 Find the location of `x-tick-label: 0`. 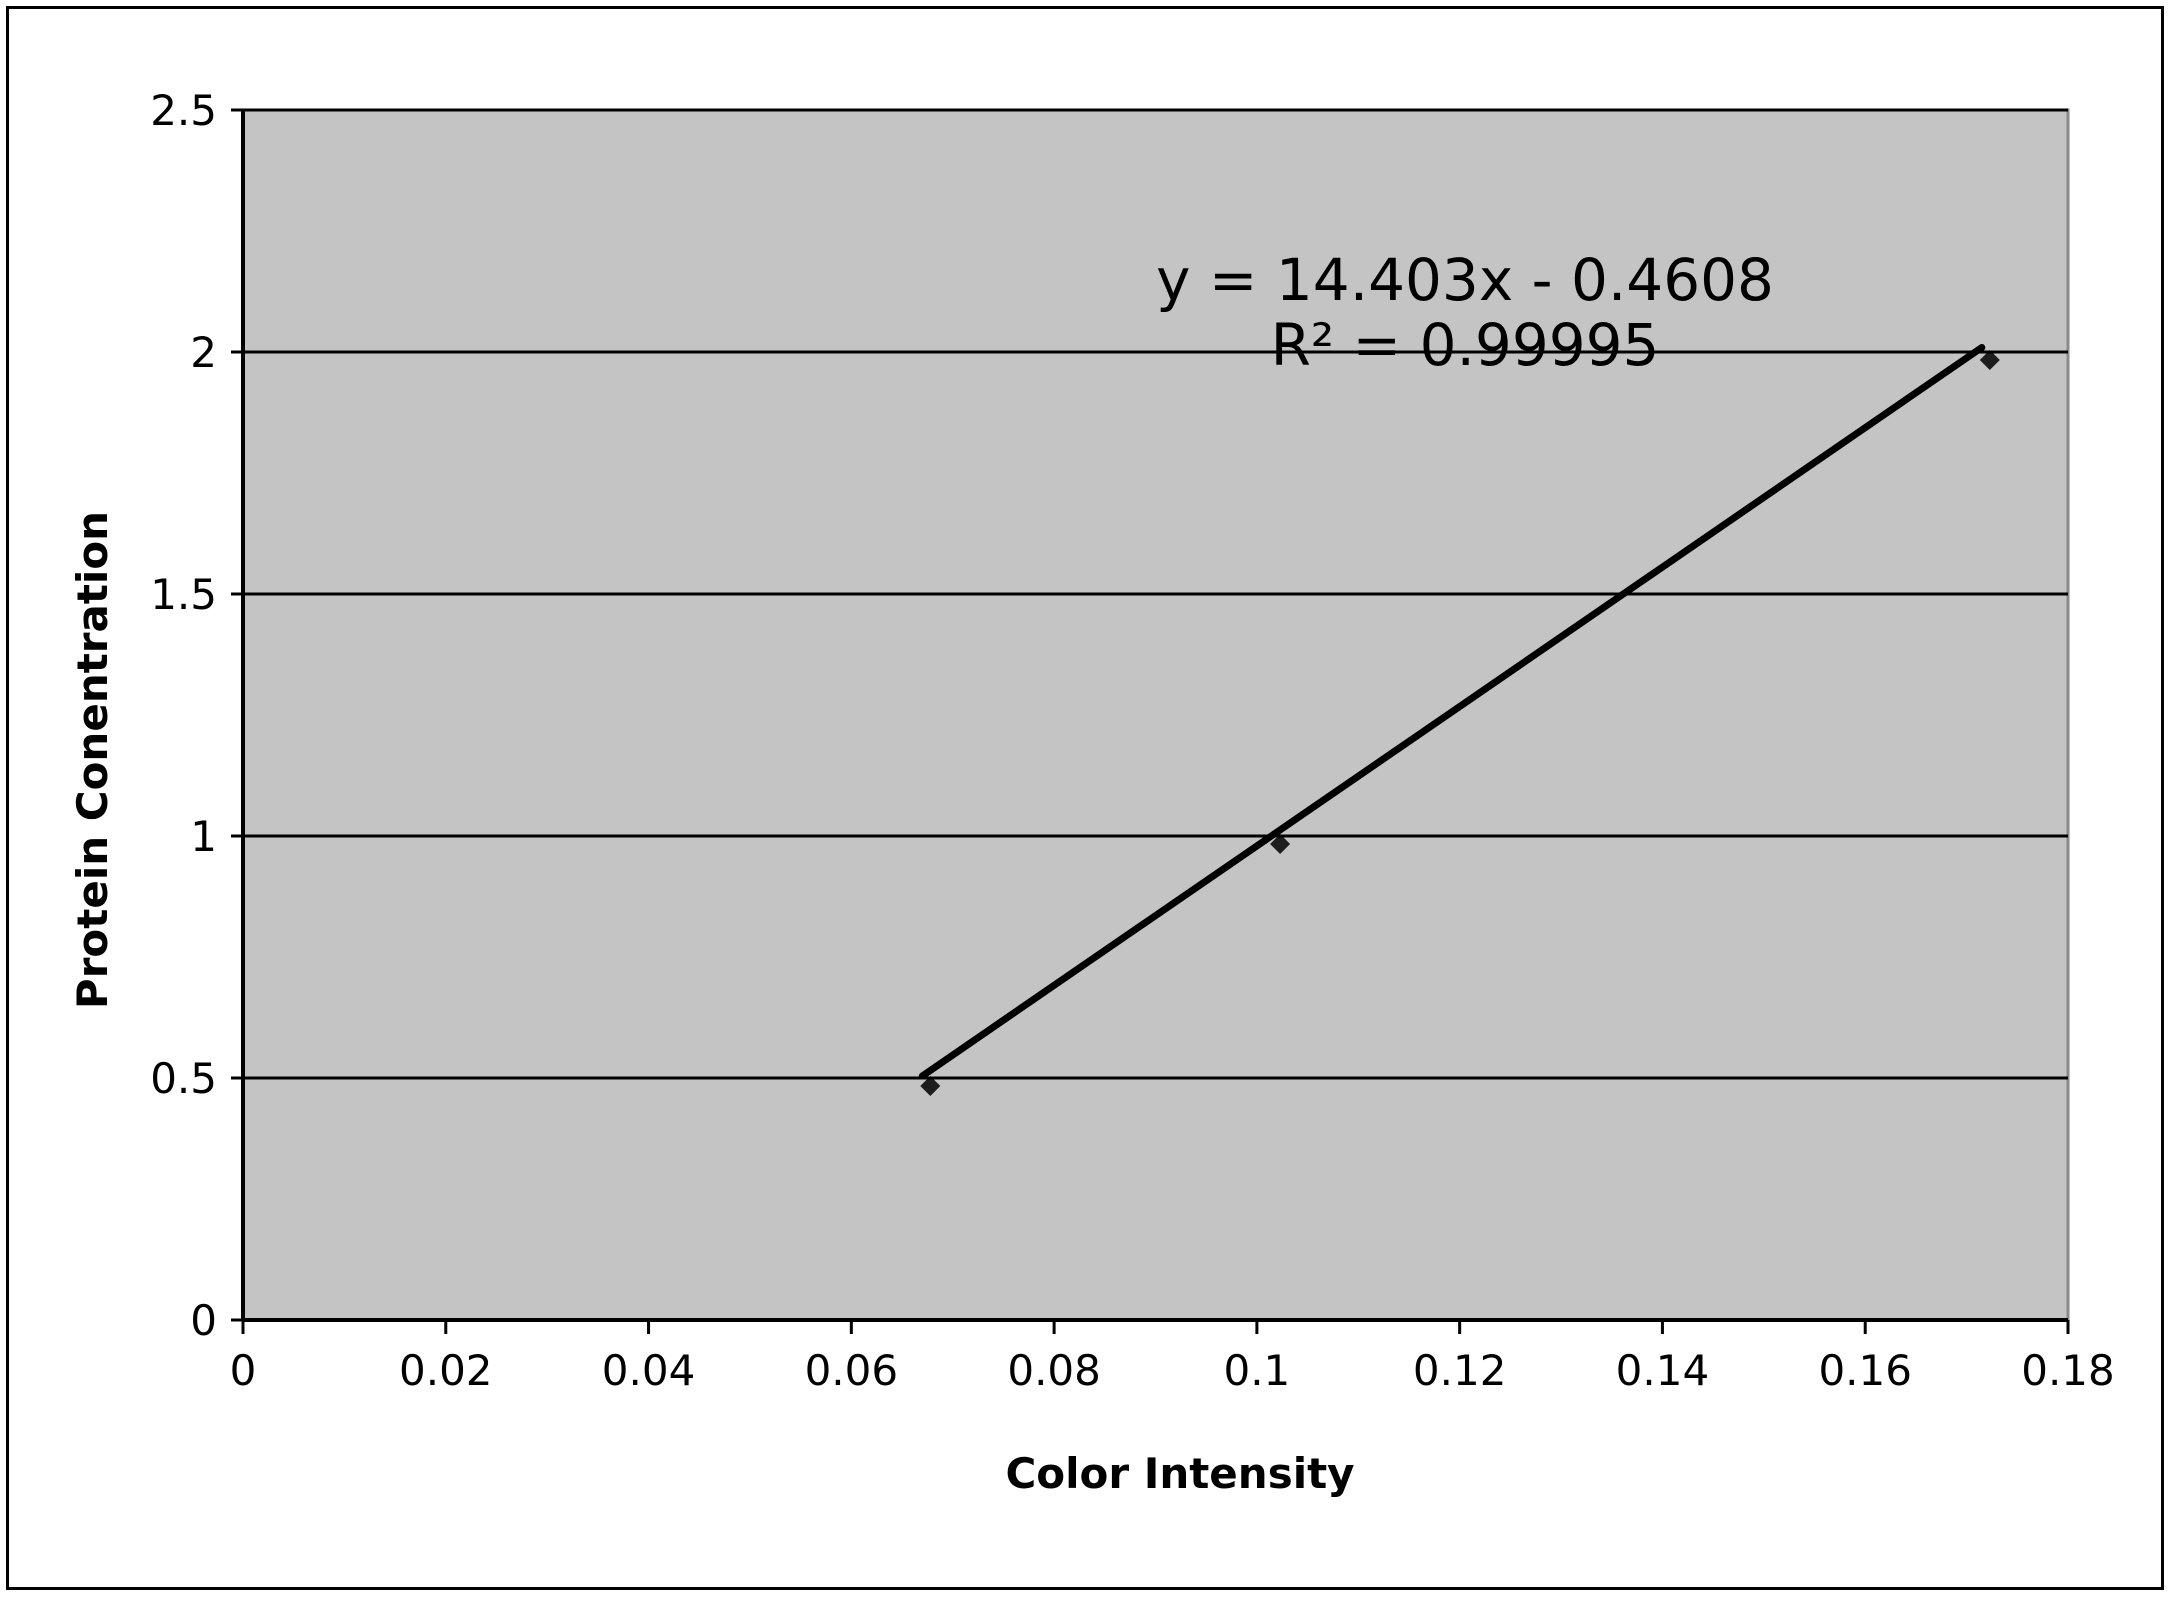

x-tick-label: 0 is located at coordinates (243, 1370).